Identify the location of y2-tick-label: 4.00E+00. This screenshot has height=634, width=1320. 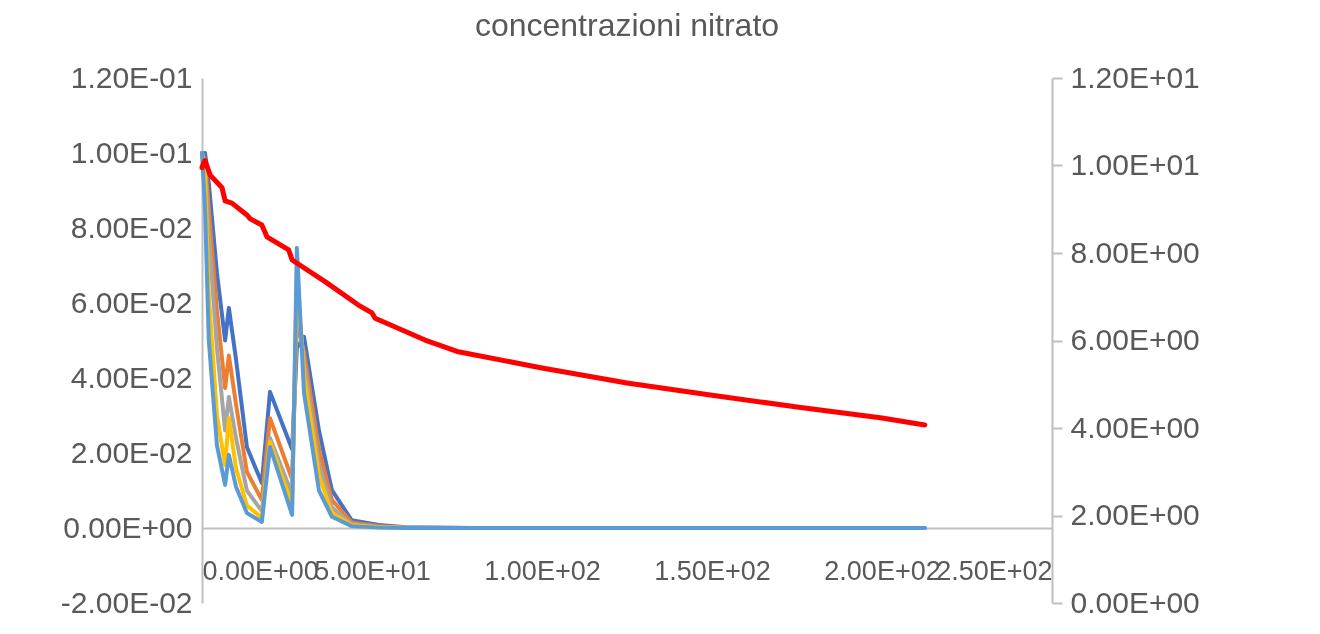
(1135, 427).